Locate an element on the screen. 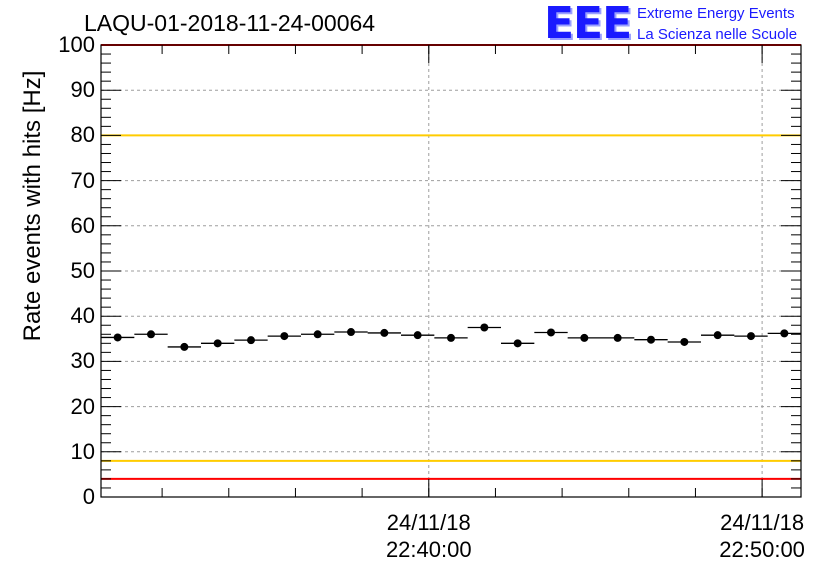 Image resolution: width=836 pixels, height=572 pixels. x-tick-label-time: 22:50:00 is located at coordinates (762, 549).